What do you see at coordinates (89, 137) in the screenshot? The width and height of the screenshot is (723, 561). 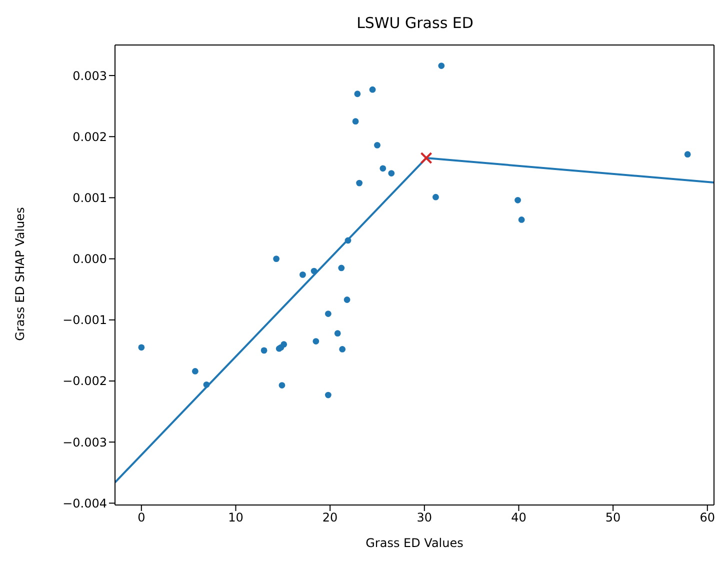 I see `y-tick-label: 0.002` at bounding box center [89, 137].